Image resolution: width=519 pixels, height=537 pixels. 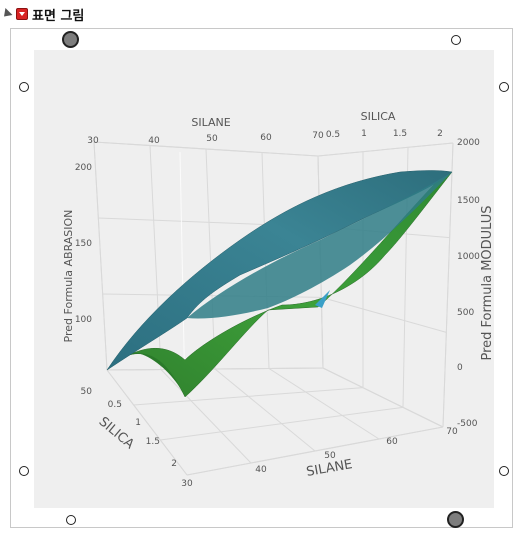 I want to click on abrasion-axis-label: Pred Formula ABRASION, so click(x=68, y=276).